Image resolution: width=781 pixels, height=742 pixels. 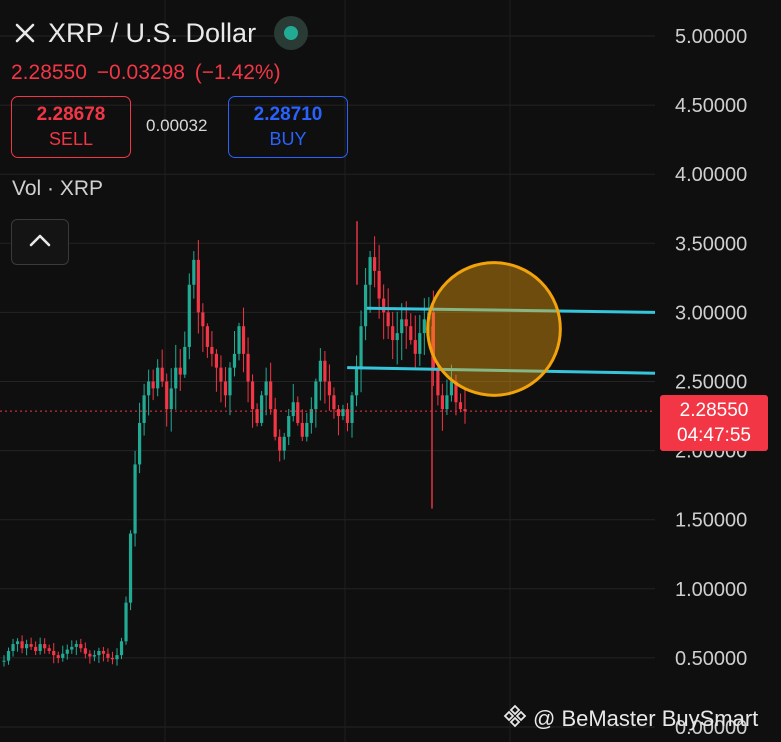 I want to click on y-tick-label: 3.50000, so click(x=711, y=244).